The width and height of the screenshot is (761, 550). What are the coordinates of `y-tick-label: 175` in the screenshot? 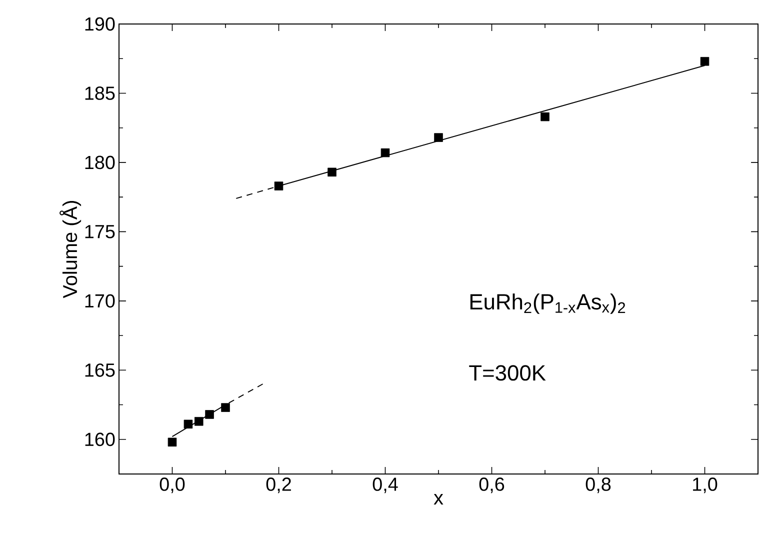 It's located at (100, 231).